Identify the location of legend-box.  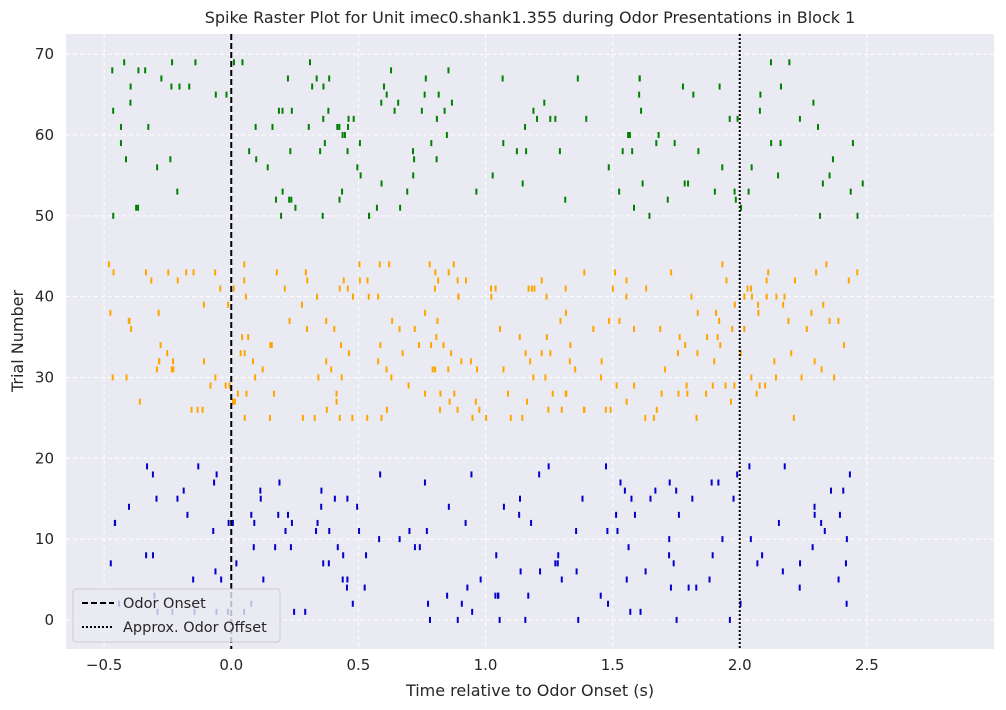
(176, 615).